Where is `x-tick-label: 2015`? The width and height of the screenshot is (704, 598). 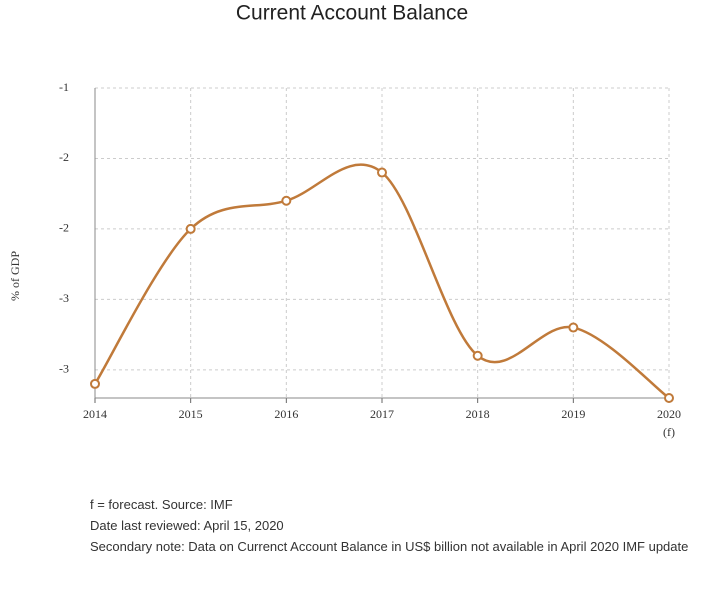
x-tick-label: 2015 is located at coordinates (191, 414).